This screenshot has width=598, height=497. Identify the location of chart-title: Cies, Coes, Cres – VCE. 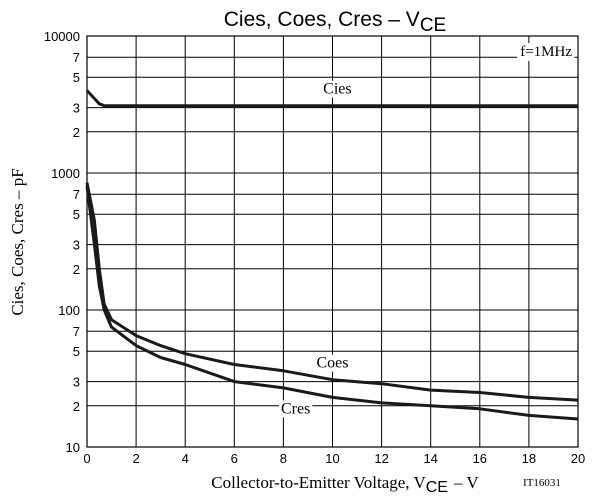
(335, 22).